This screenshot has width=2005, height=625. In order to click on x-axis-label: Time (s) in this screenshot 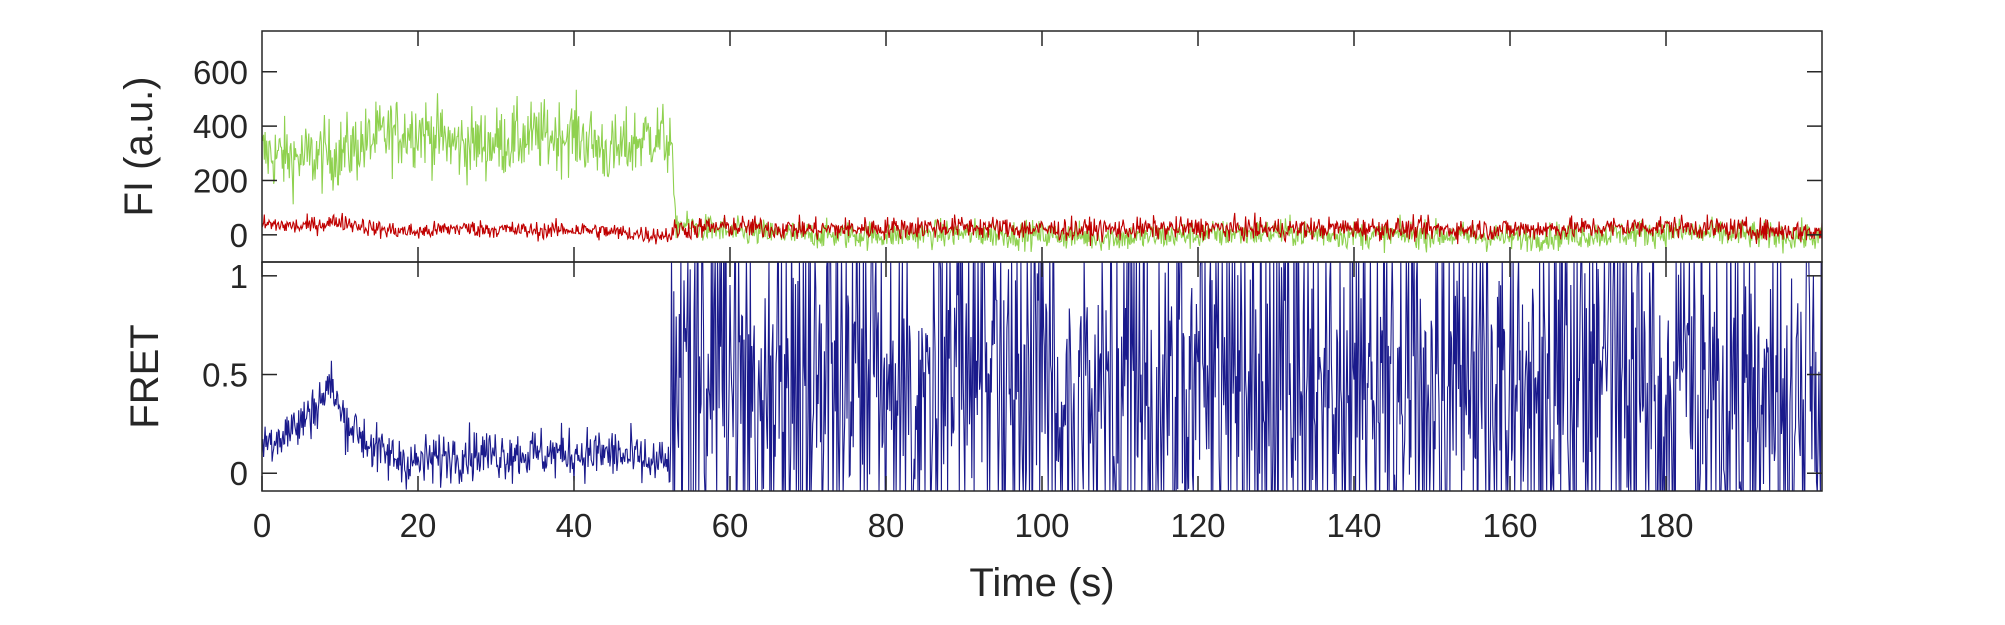, I will do `click(1041, 583)`.